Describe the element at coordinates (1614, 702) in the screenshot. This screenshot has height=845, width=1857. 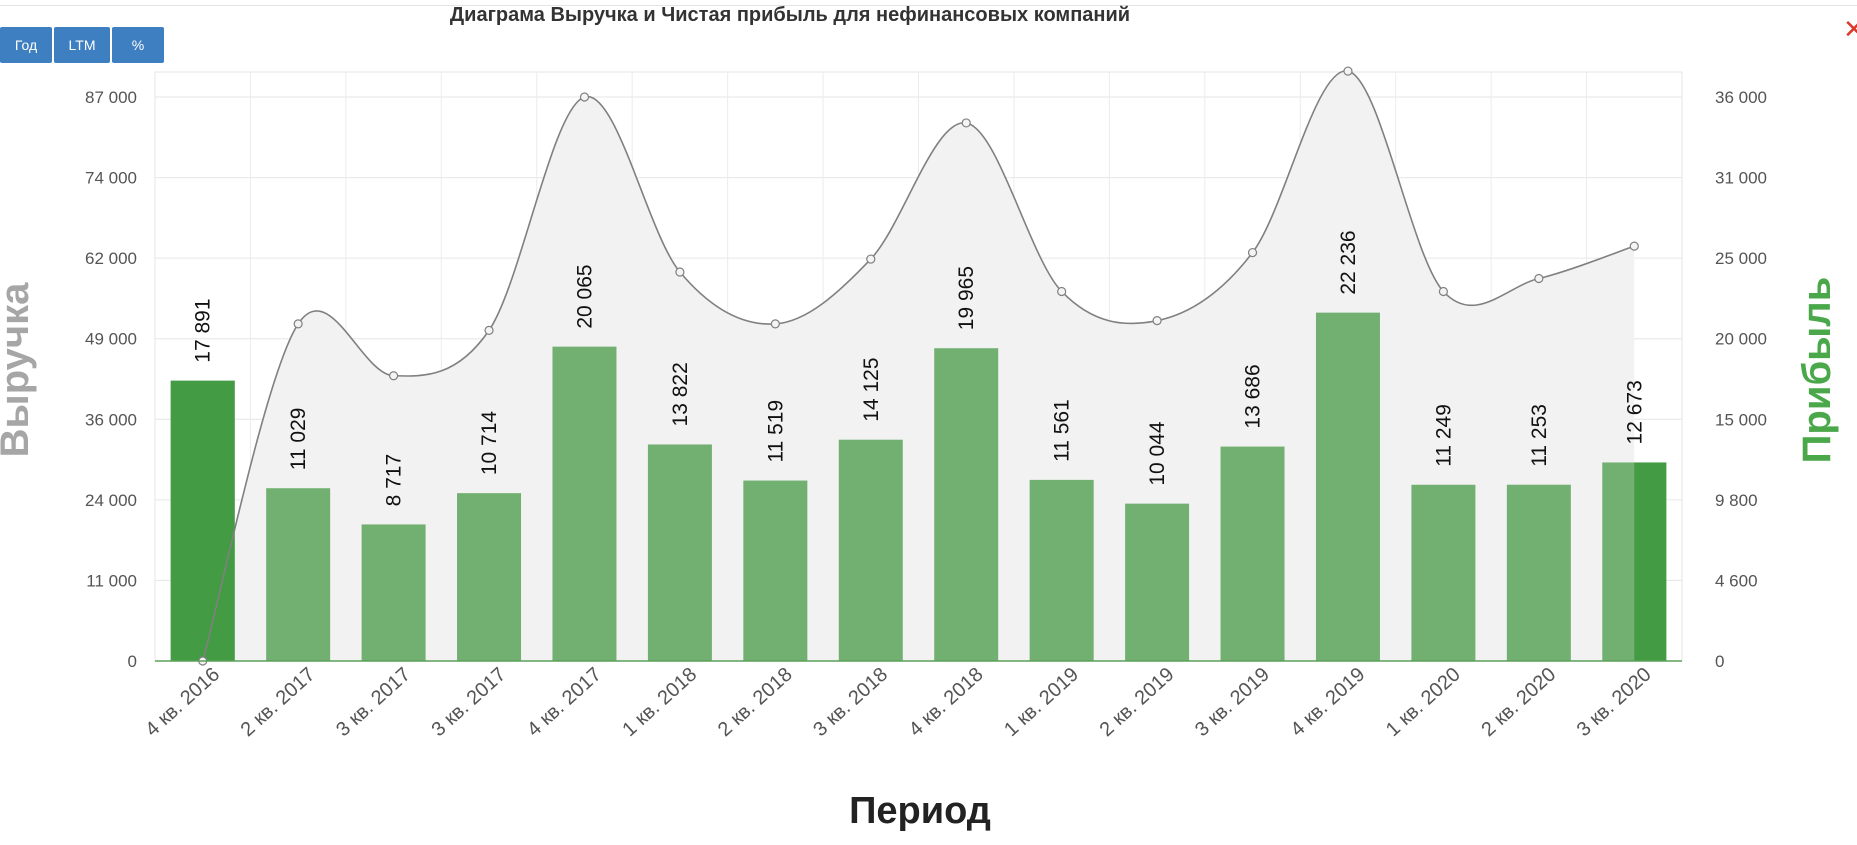
I see `x-tick-label: 3 кв. 2020` at that location.